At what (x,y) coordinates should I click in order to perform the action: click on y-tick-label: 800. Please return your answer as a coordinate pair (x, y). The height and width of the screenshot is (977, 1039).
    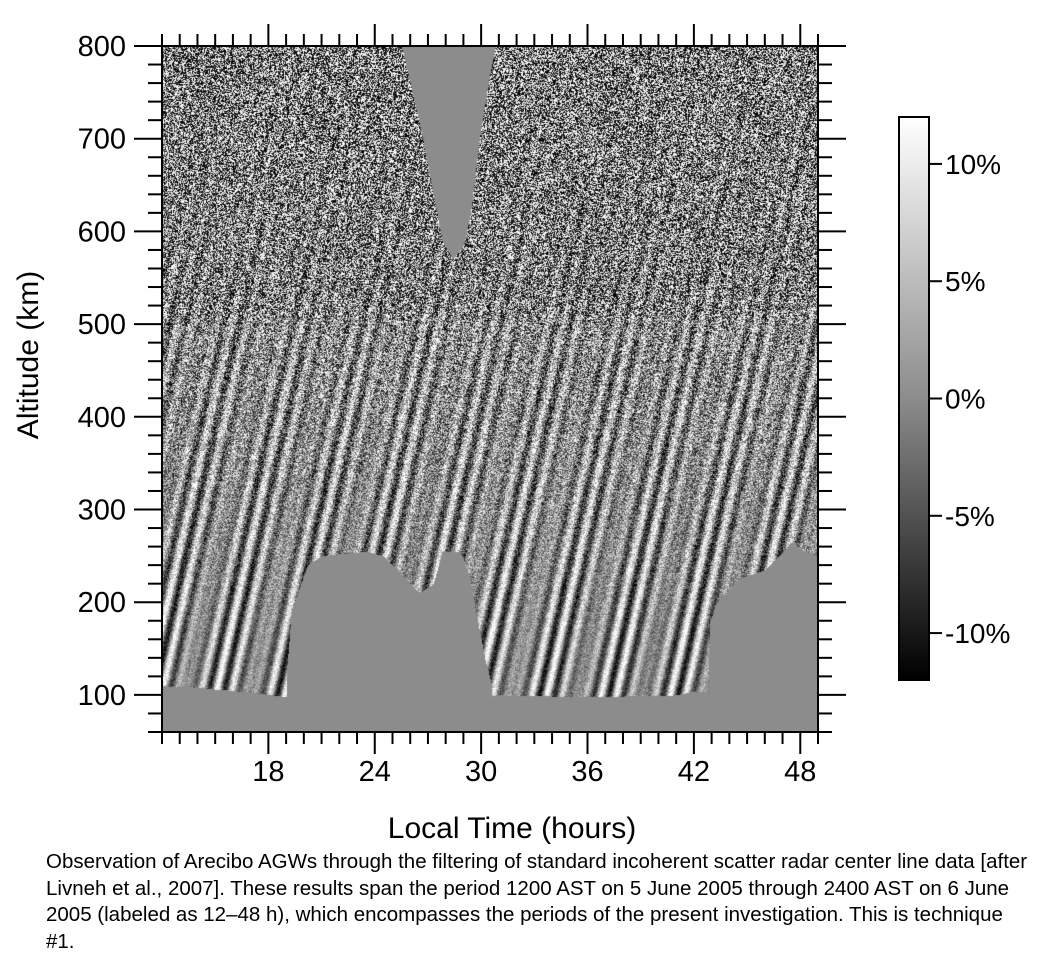
    Looking at the image, I should click on (102, 47).